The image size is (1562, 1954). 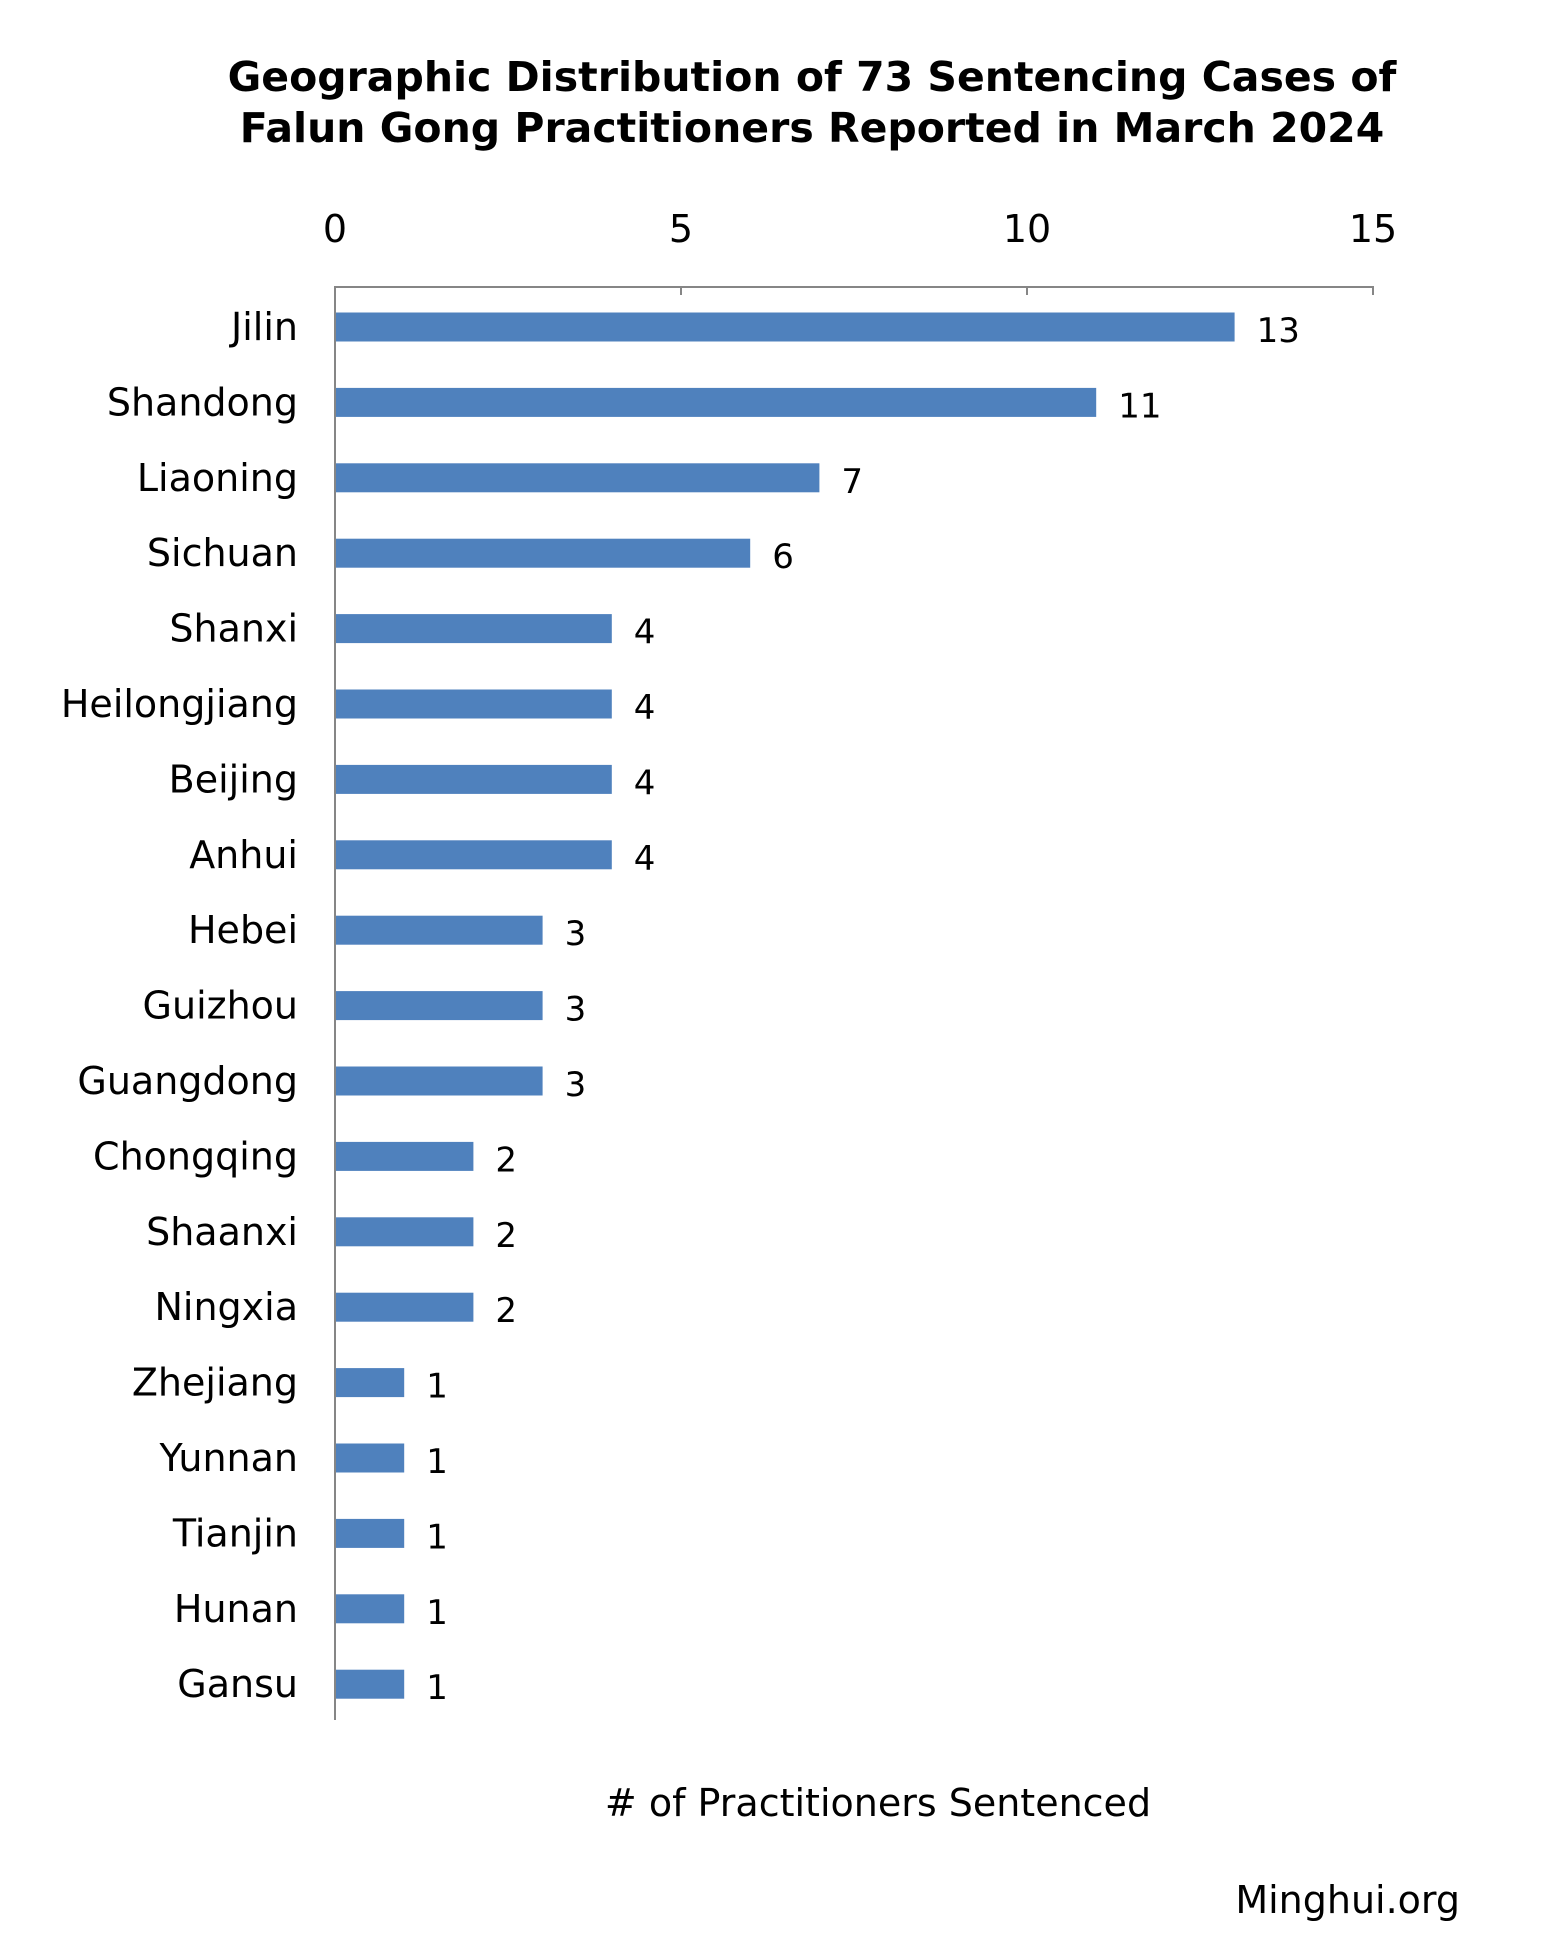 What do you see at coordinates (195, 1156) in the screenshot?
I see `category-label: Chongqing` at bounding box center [195, 1156].